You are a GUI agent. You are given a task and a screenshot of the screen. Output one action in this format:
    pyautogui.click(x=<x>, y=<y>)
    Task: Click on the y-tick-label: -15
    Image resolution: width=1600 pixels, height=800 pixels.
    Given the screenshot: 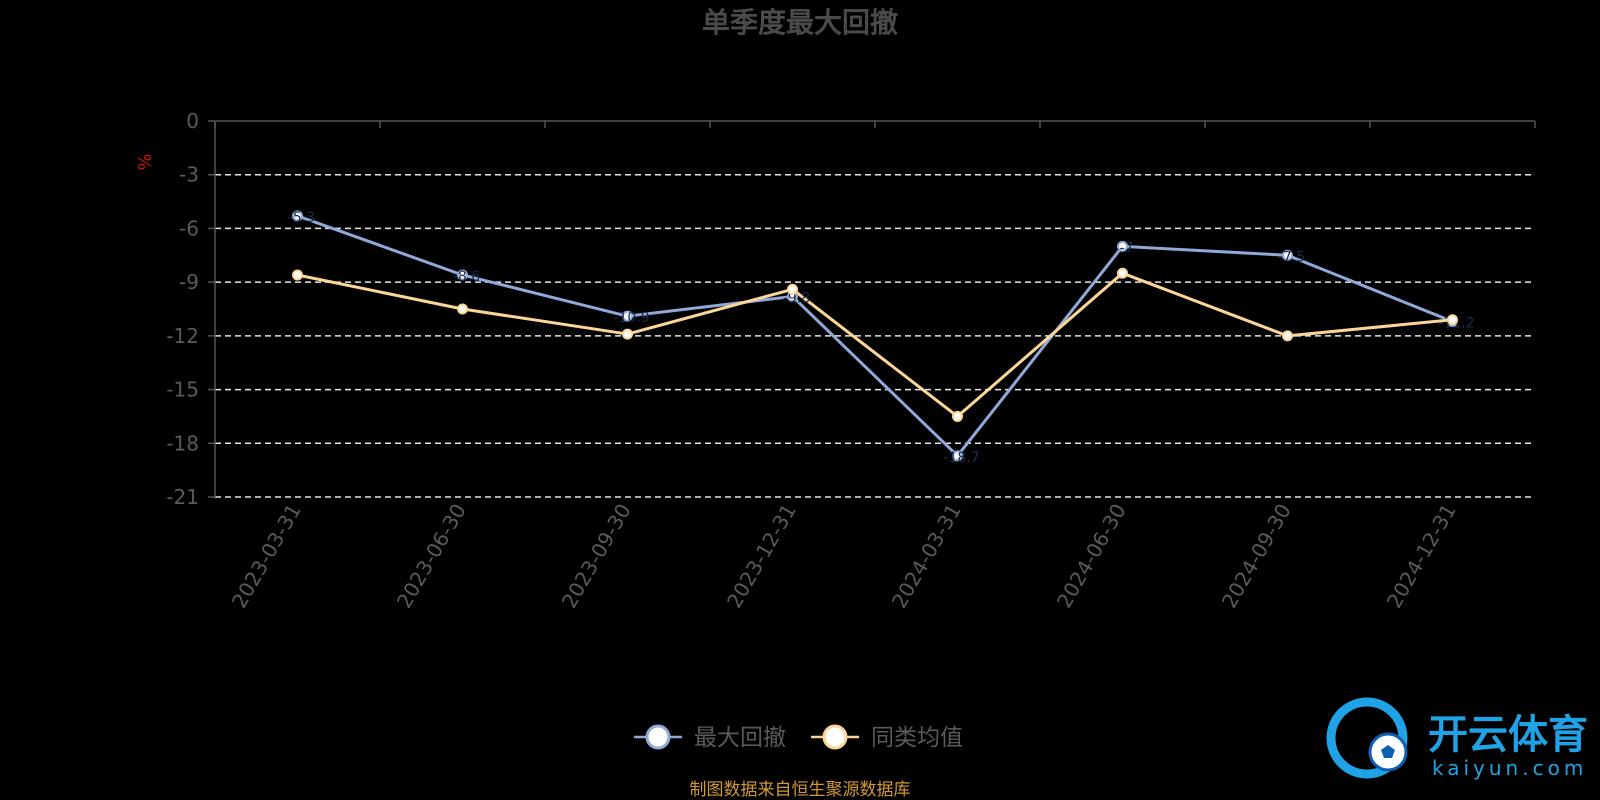 What is the action you would take?
    pyautogui.click(x=182, y=390)
    